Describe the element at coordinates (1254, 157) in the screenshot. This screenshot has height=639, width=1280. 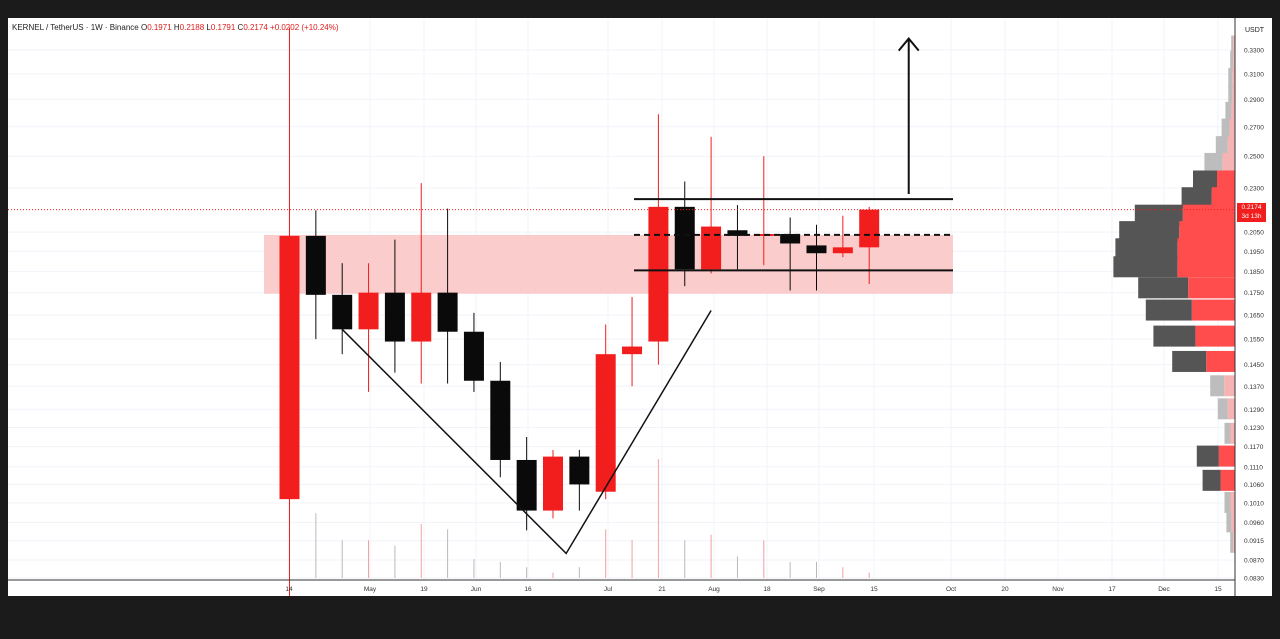
I see `y-tick-label: 0.2500` at that location.